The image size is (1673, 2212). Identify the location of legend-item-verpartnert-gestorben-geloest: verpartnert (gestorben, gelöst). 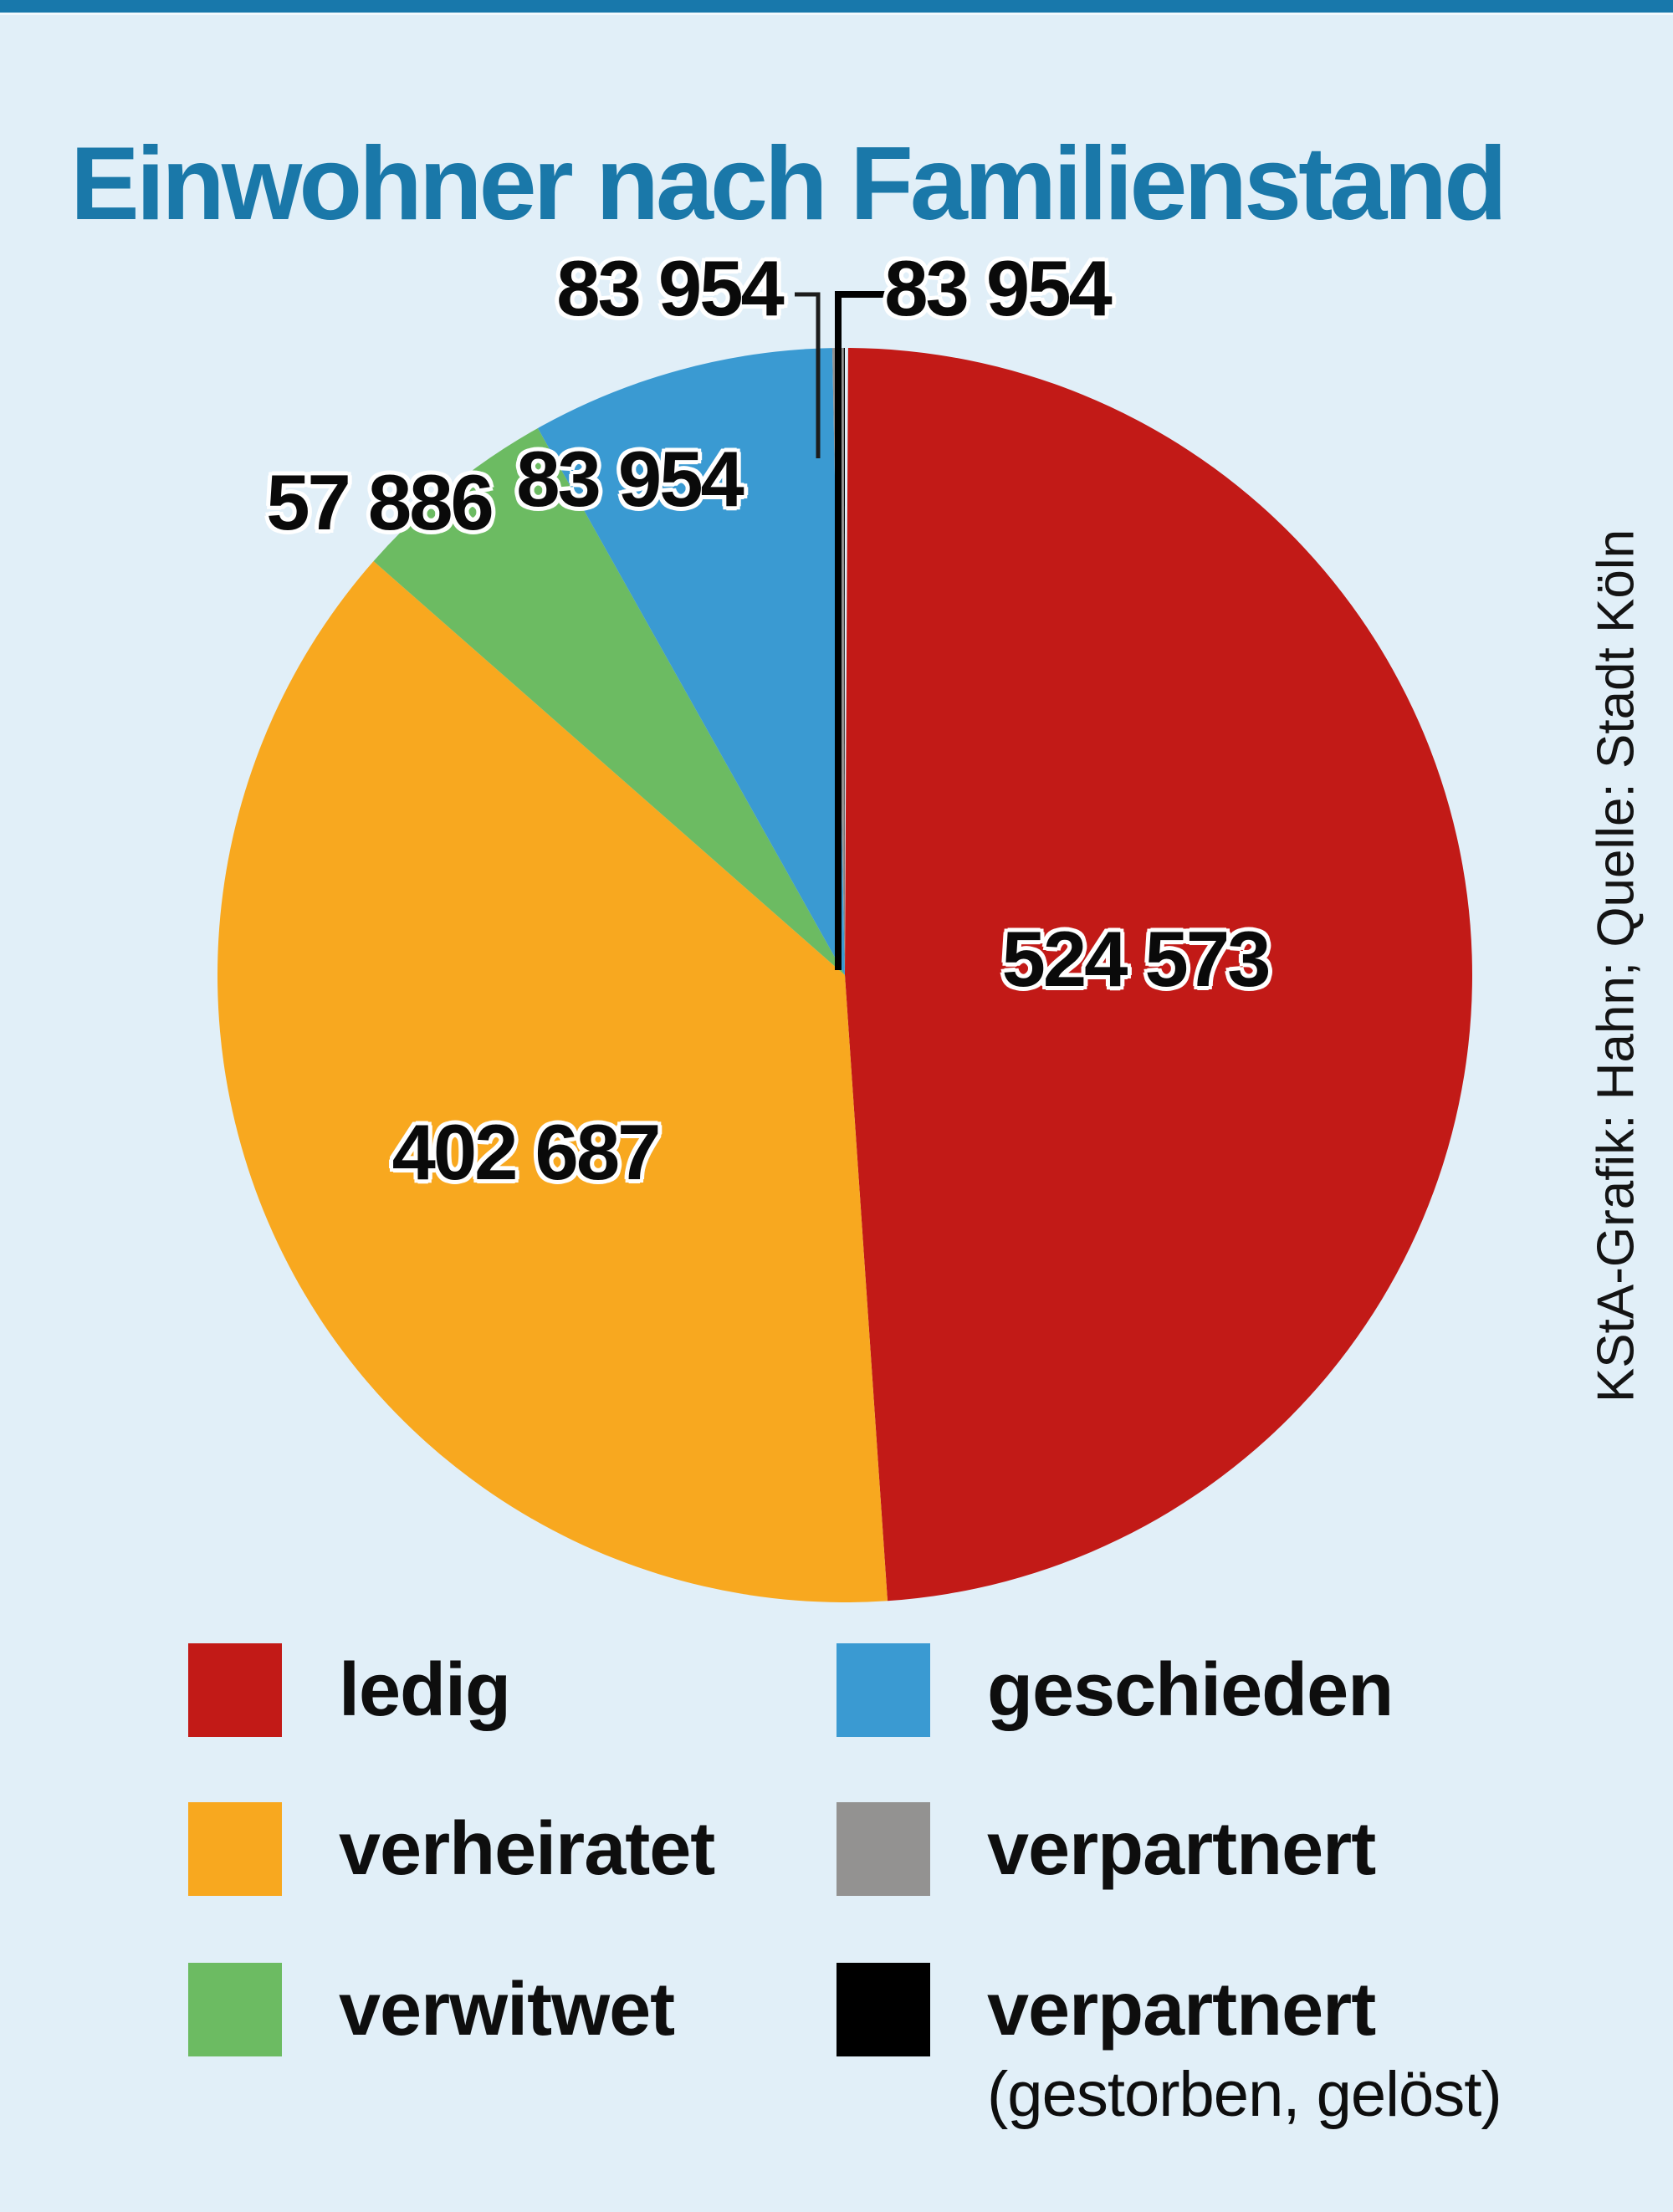
(1169, 2048).